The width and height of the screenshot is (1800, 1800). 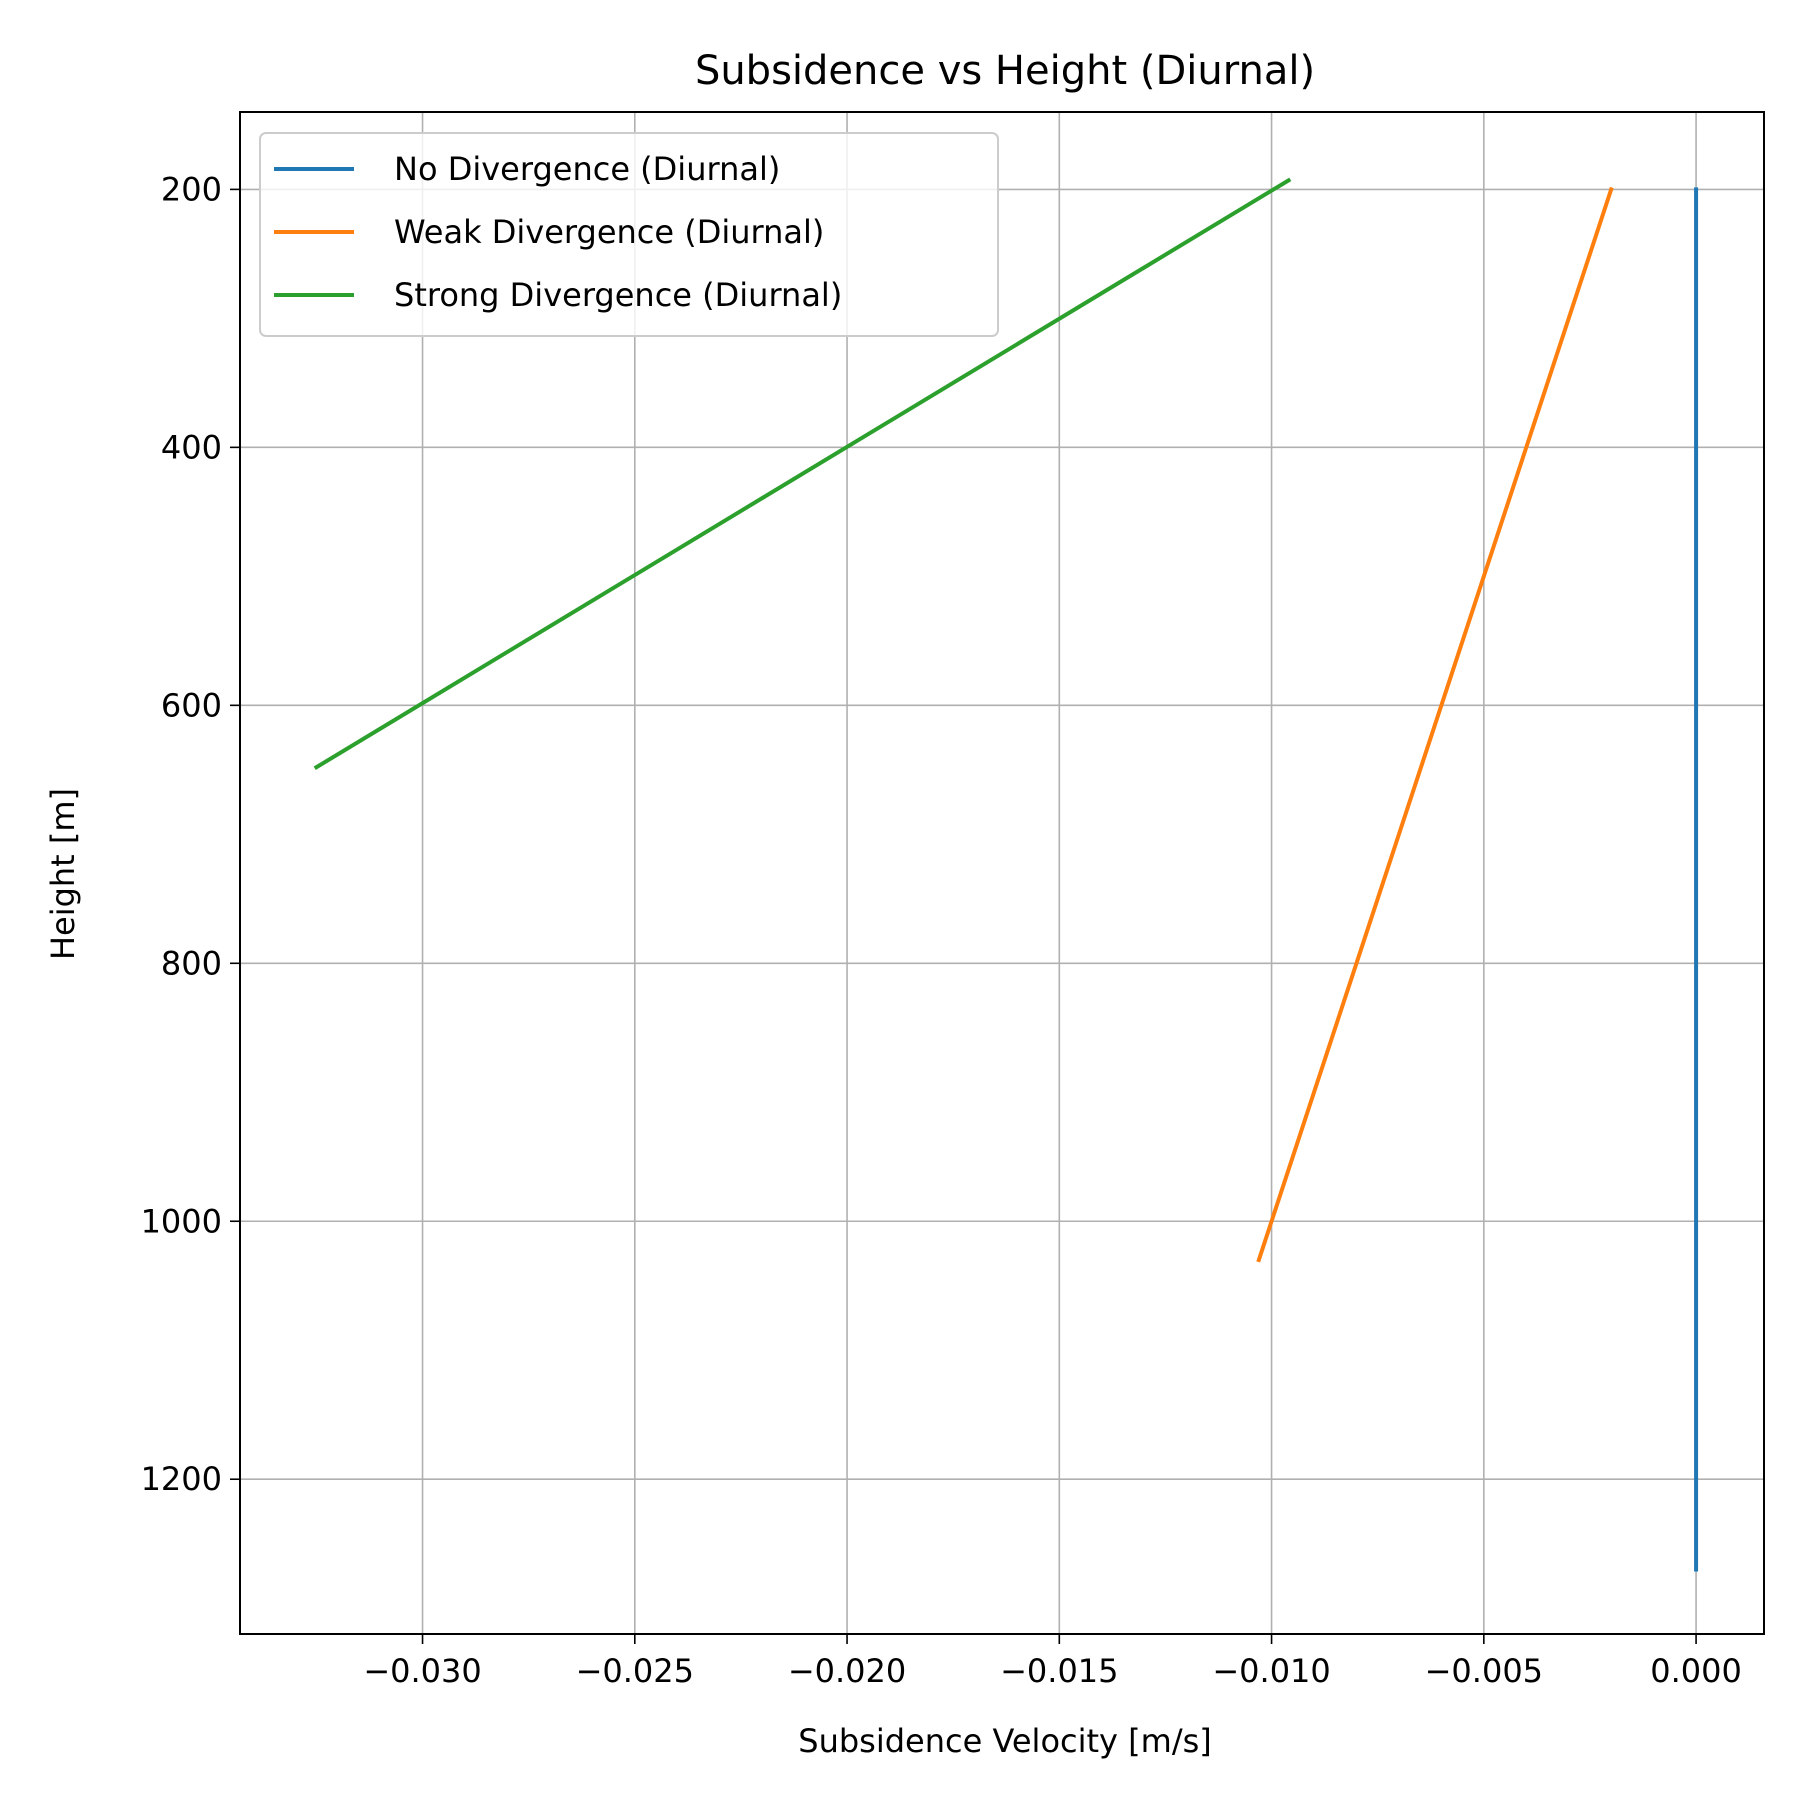 I want to click on x-axis-label: Subsidence Velocity [m/s], so click(x=1005, y=1741).